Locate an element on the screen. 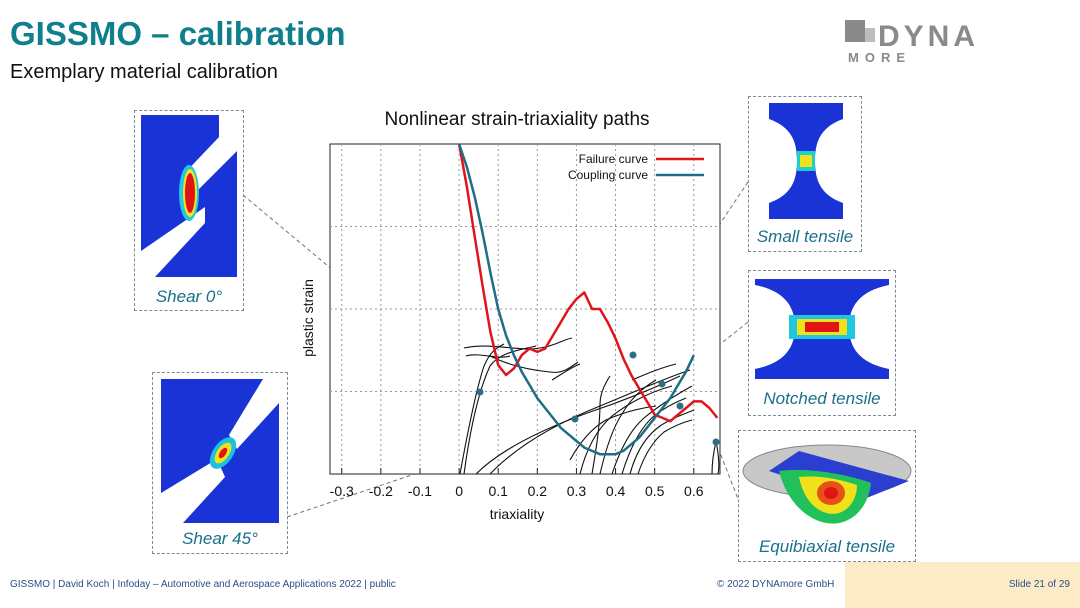 This screenshot has height=608, width=1080. coupling-curve-line is located at coordinates (576, 299).